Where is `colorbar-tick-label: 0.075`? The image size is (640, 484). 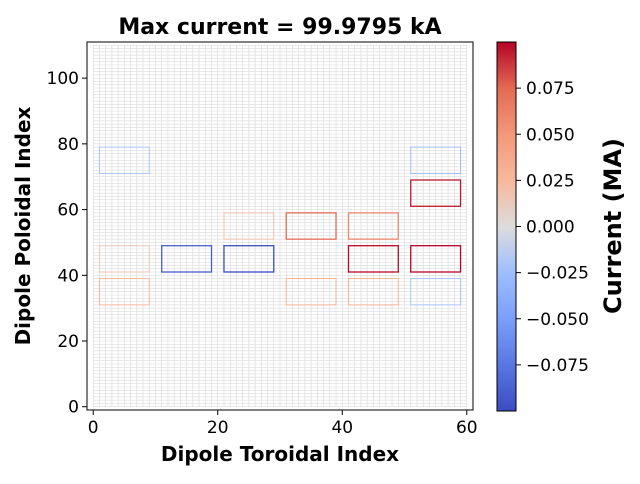 colorbar-tick-label: 0.075 is located at coordinates (550, 89).